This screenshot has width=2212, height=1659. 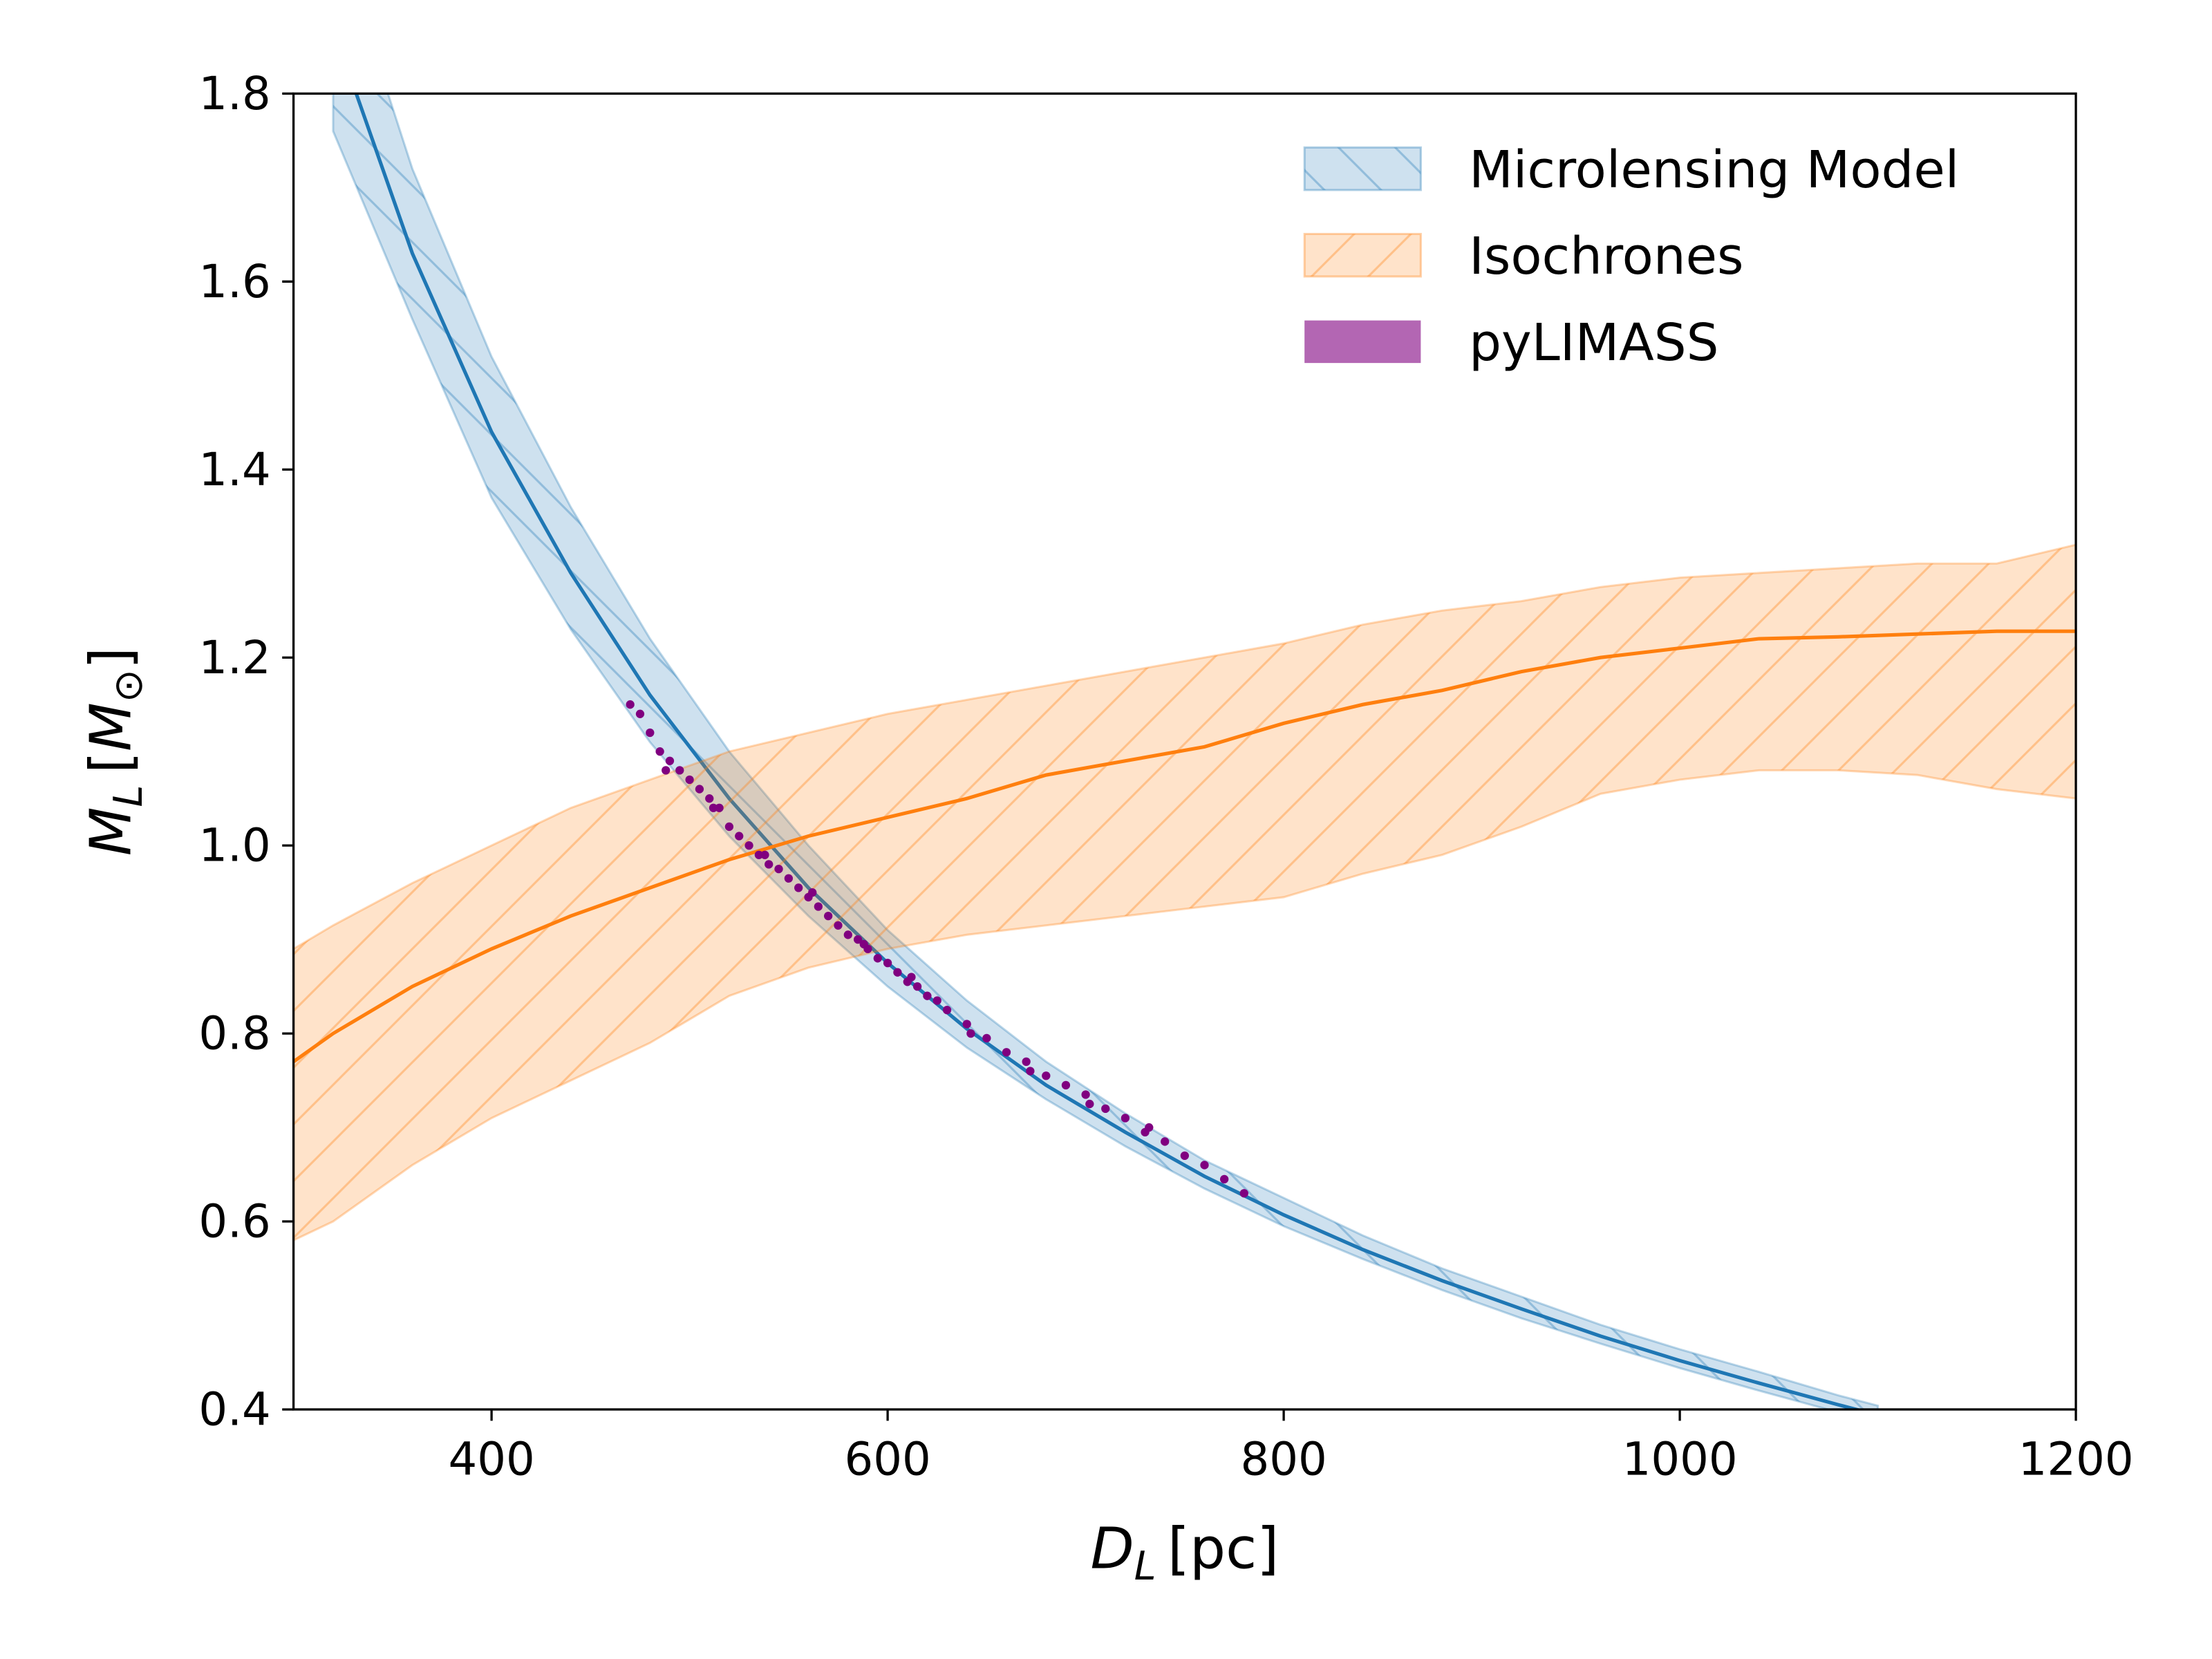 What do you see at coordinates (1680, 1459) in the screenshot?
I see `x-tick-label: 1000` at bounding box center [1680, 1459].